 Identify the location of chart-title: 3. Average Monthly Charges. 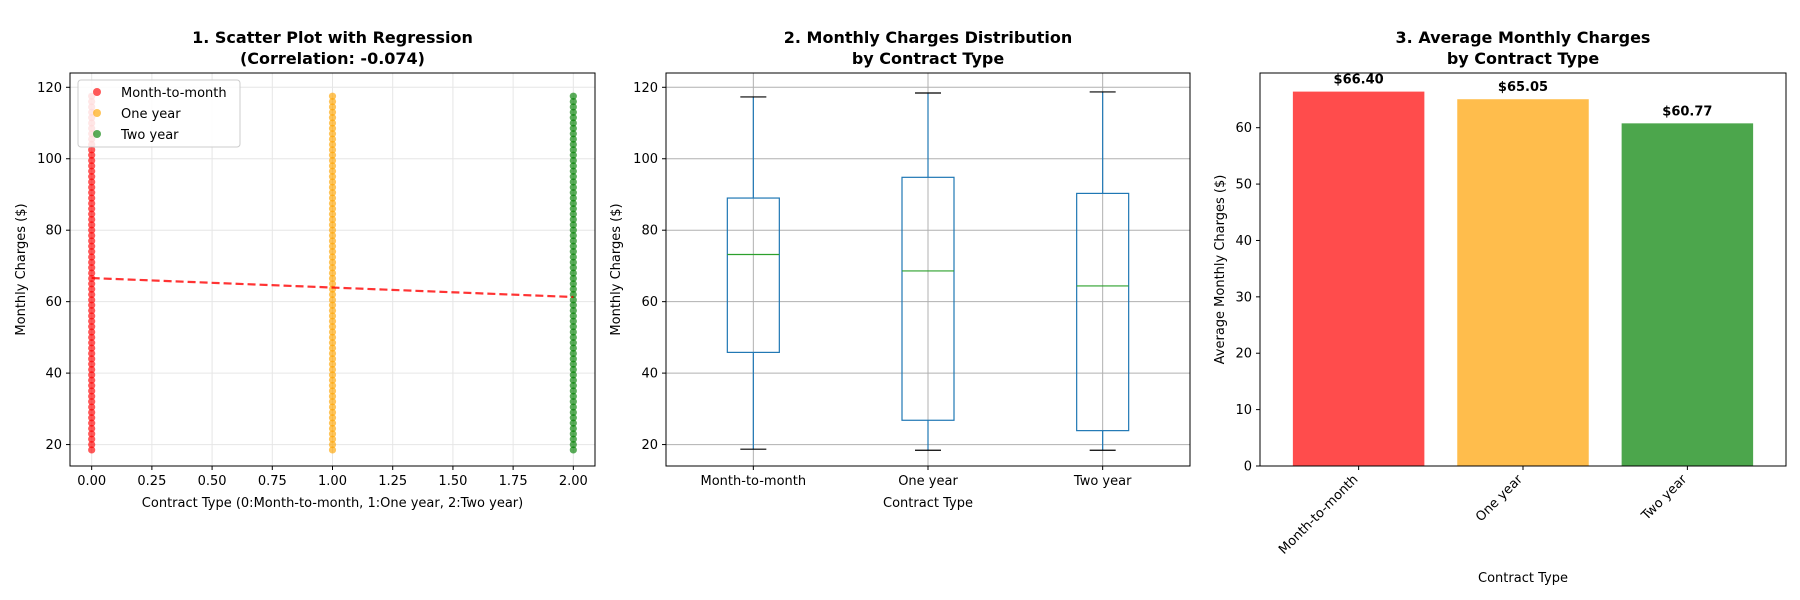
(1523, 37).